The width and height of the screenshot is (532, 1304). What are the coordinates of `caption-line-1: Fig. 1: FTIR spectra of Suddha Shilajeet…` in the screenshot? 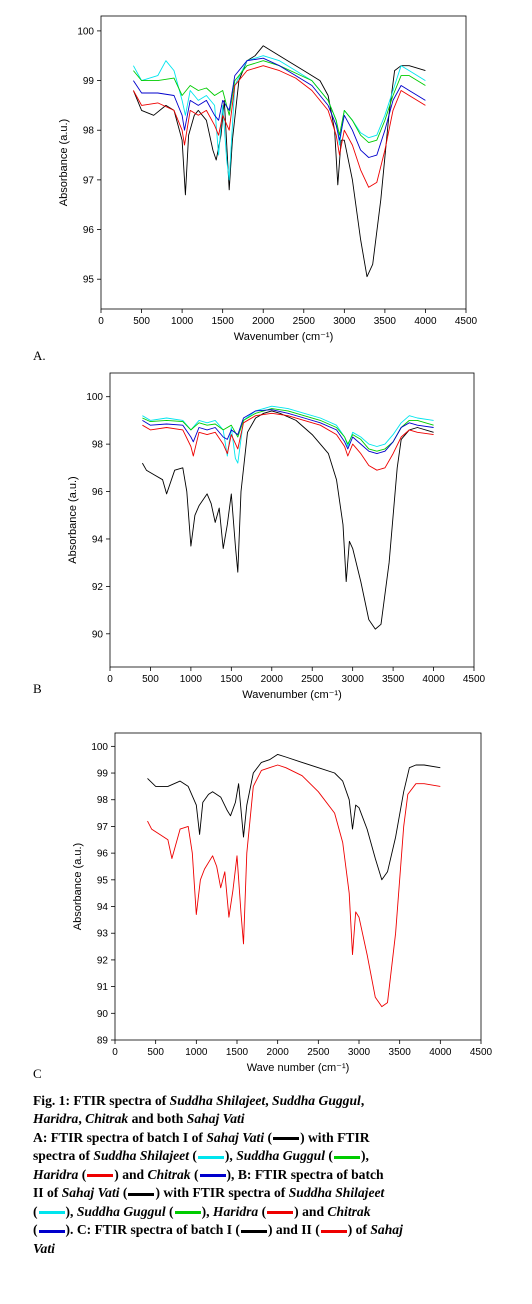 It's located at (199, 1100).